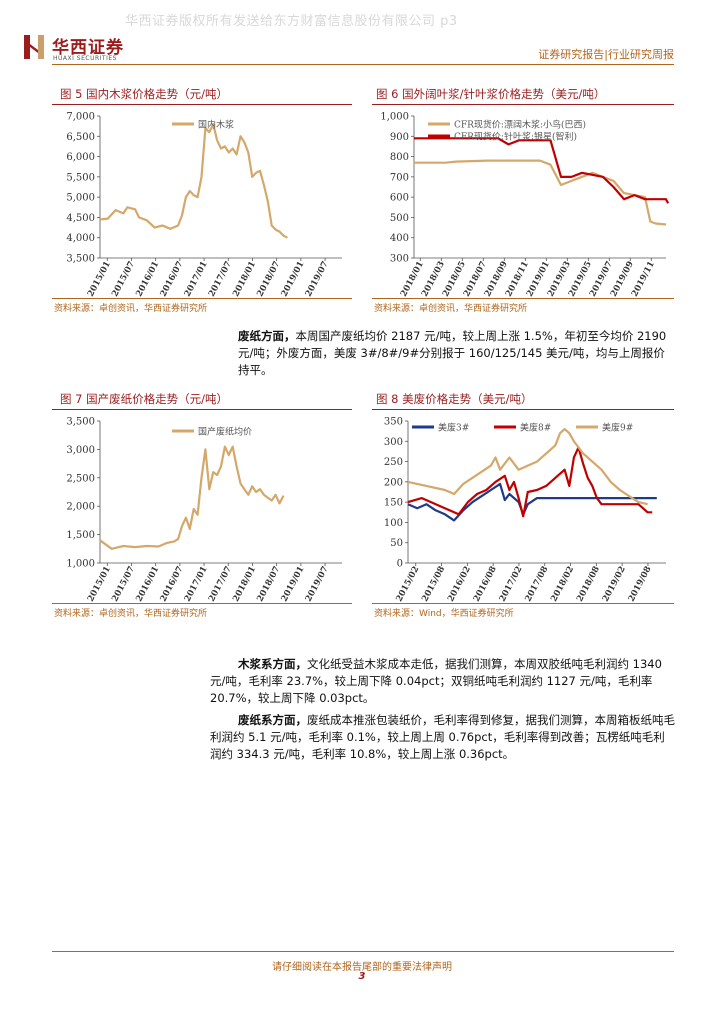 This screenshot has height=1024, width=724. What do you see at coordinates (85, 58) in the screenshot?
I see `logo-subtext: HUAXI SECURITIES` at bounding box center [85, 58].